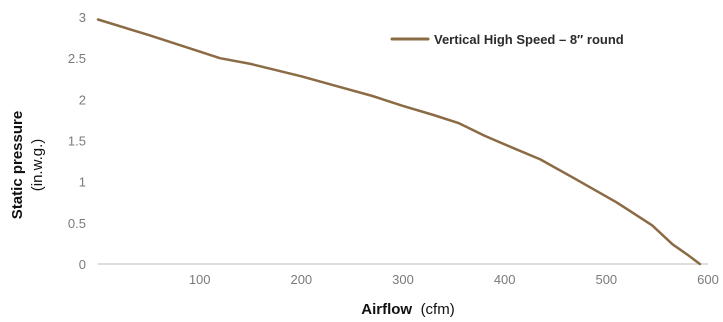 The width and height of the screenshot is (723, 322). What do you see at coordinates (454, 279) in the screenshot?
I see `x-tick-labels: 100 200 300 400 500 600` at bounding box center [454, 279].